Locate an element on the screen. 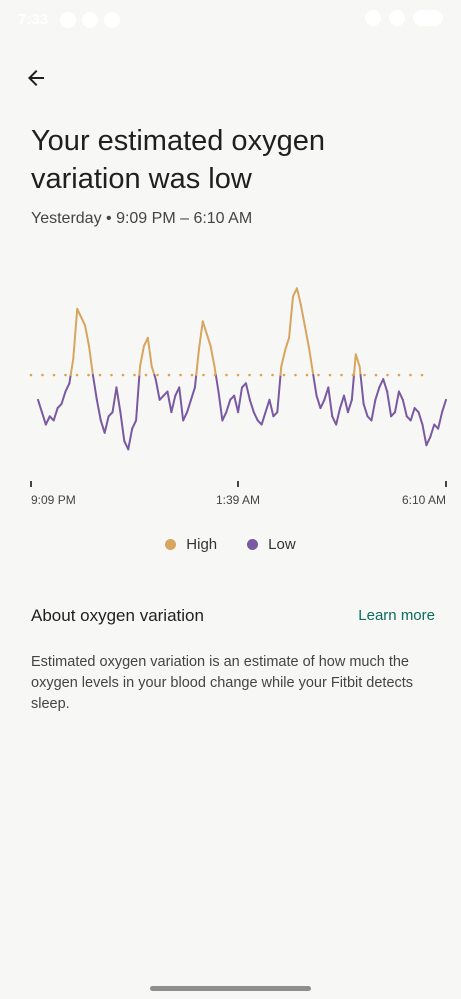 This screenshot has height=999, width=461. legend-label-low: Low is located at coordinates (282, 544).